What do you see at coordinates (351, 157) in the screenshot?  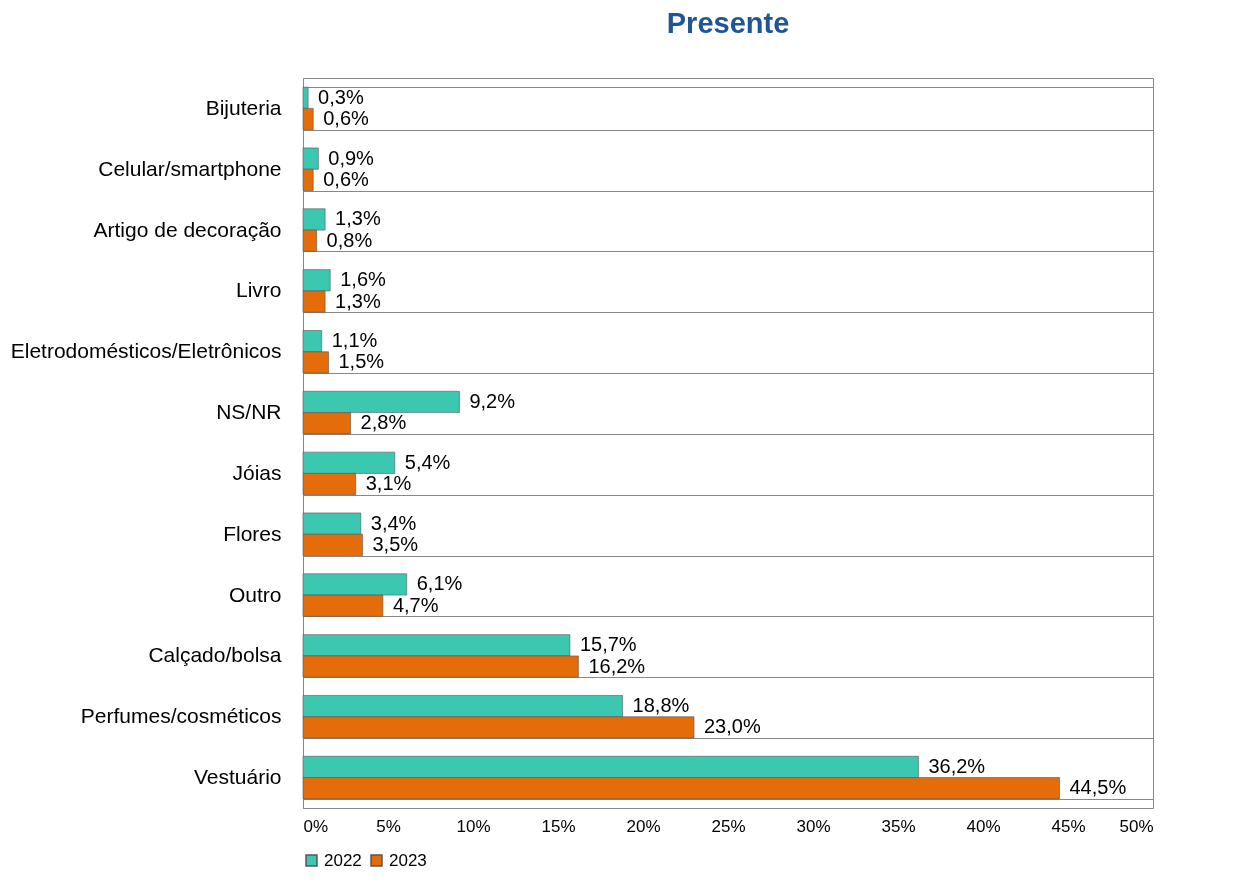 I see `data-label: 0,9%` at bounding box center [351, 157].